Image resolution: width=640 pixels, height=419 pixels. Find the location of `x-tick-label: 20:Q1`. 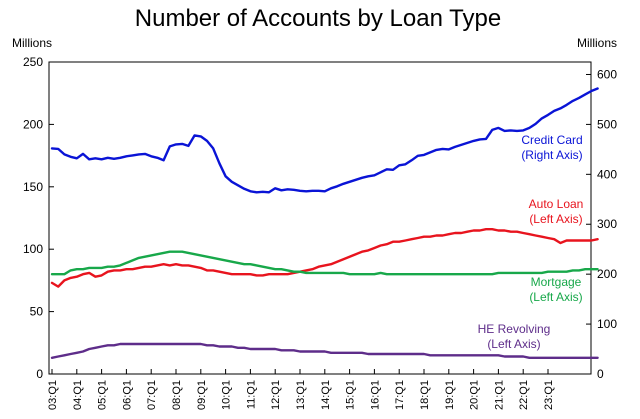

x-tick-label: 20:Q1 is located at coordinates (475, 395).